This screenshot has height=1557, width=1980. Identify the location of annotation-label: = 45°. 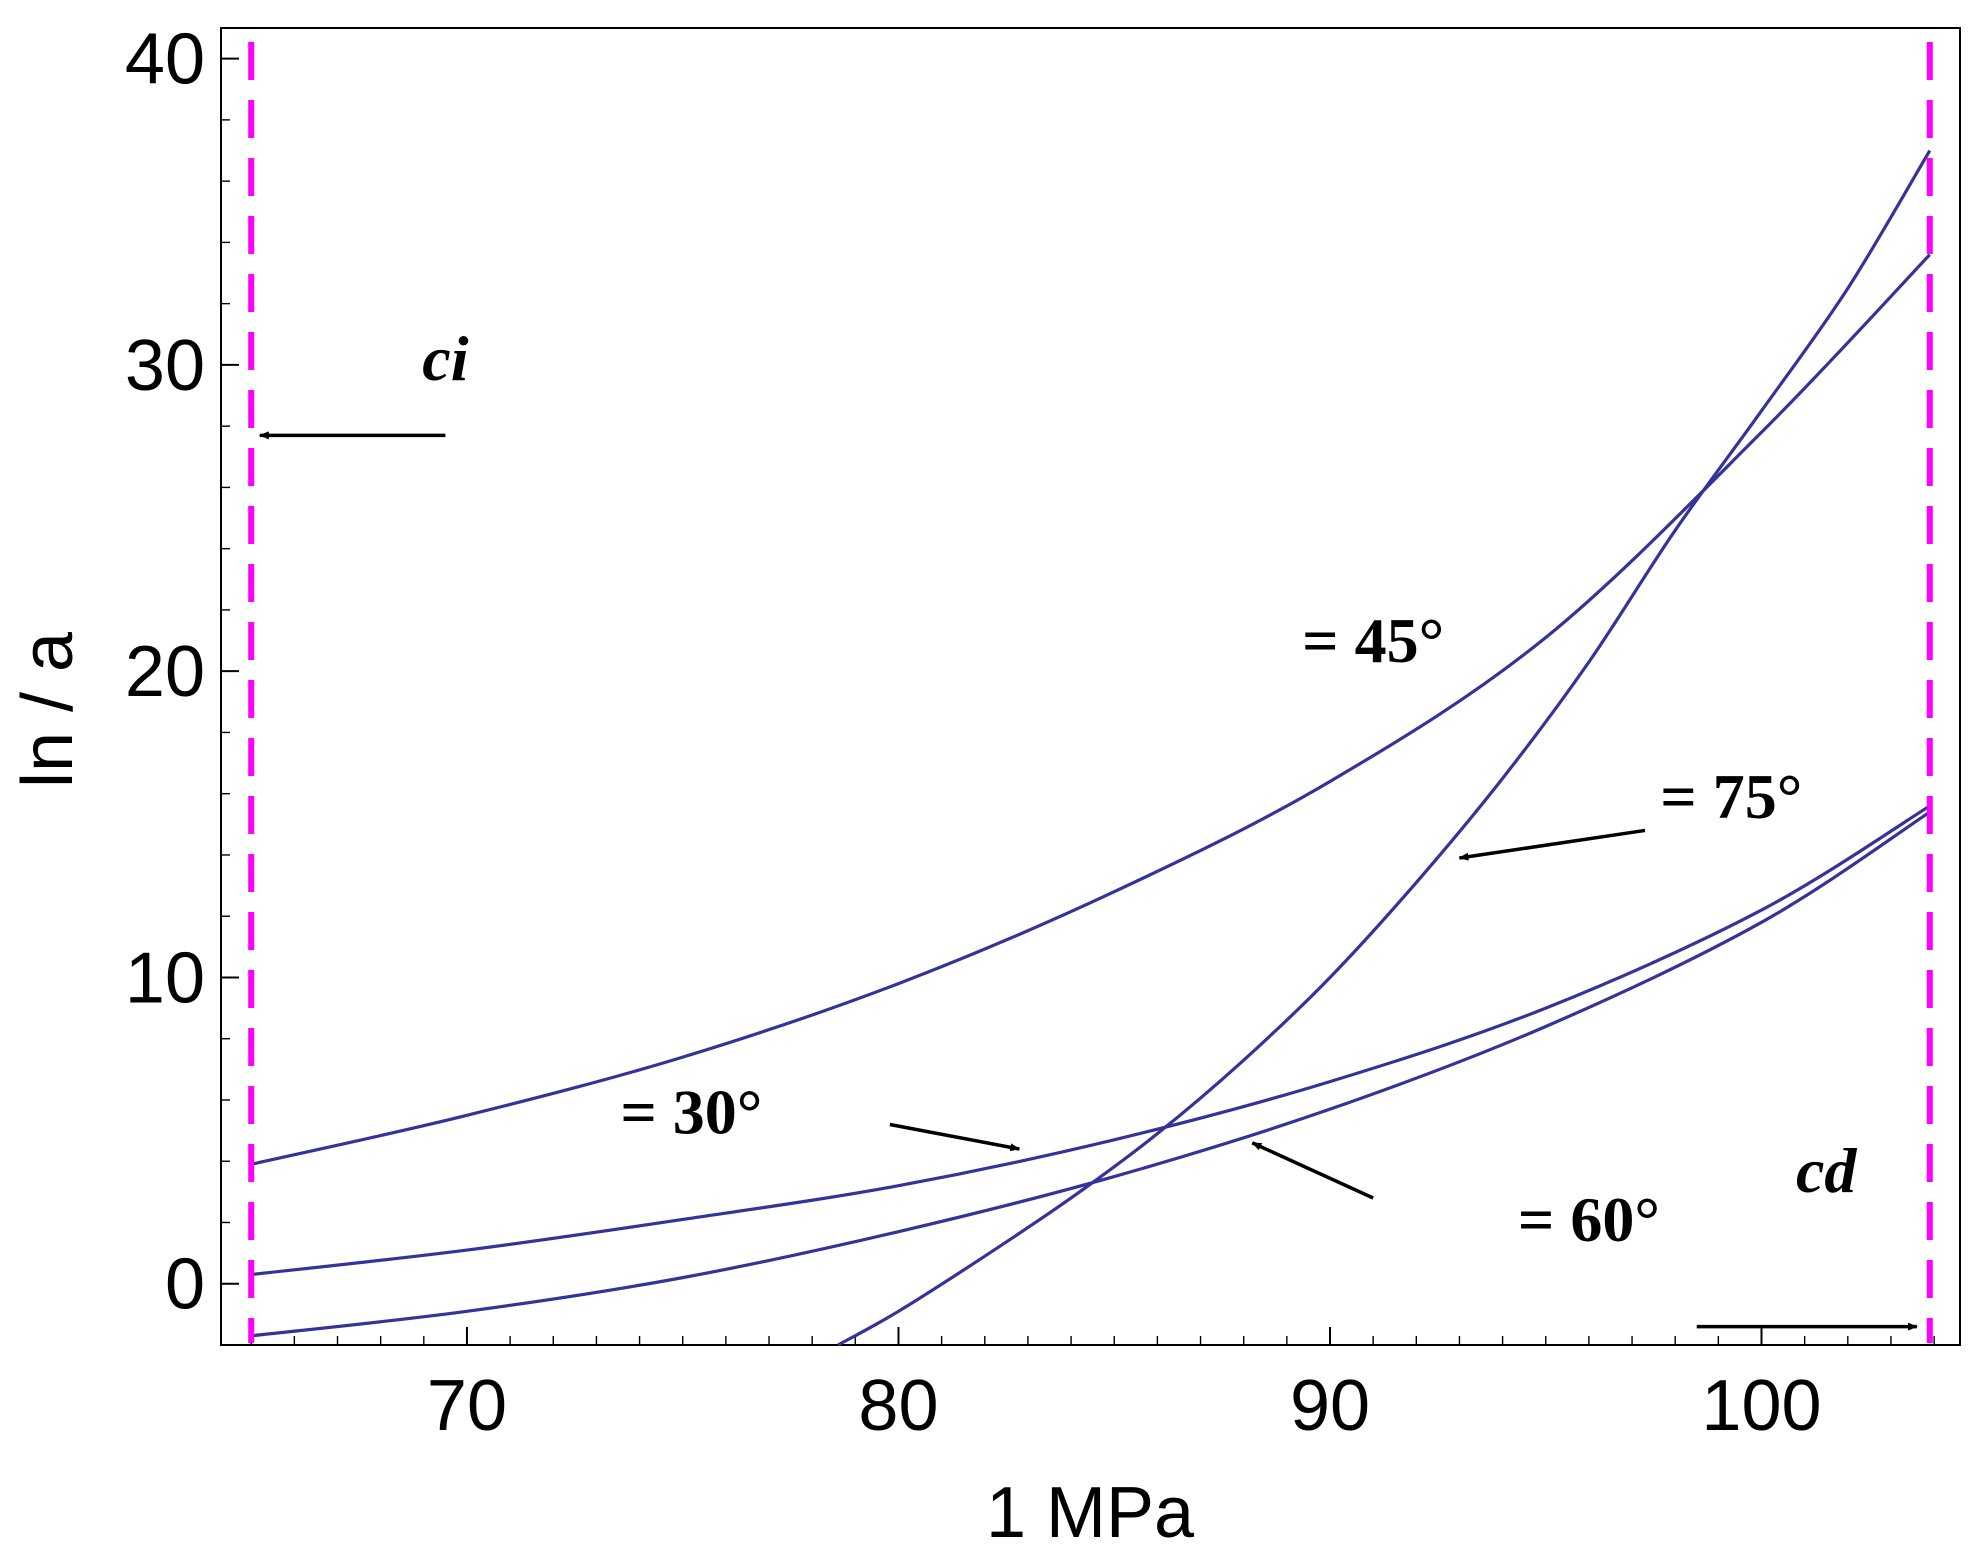
(1373, 640).